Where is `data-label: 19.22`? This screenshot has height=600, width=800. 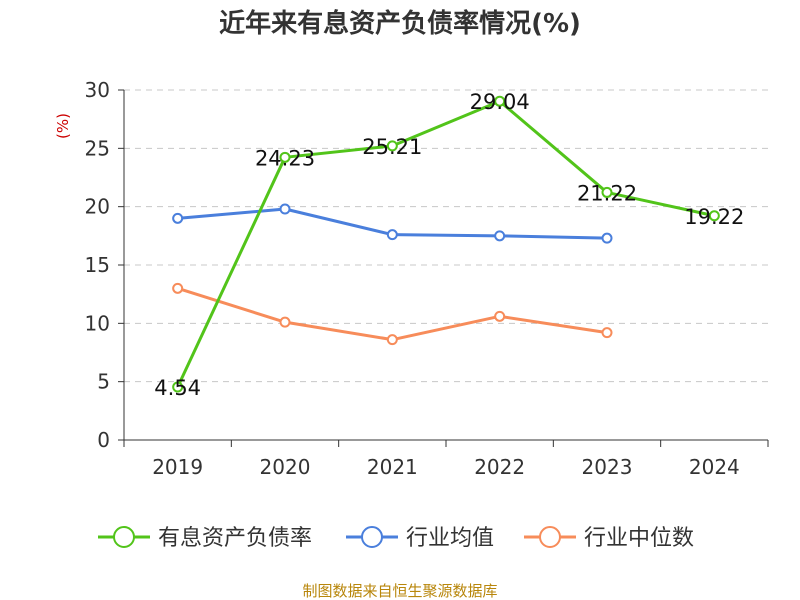 data-label: 19.22 is located at coordinates (714, 217).